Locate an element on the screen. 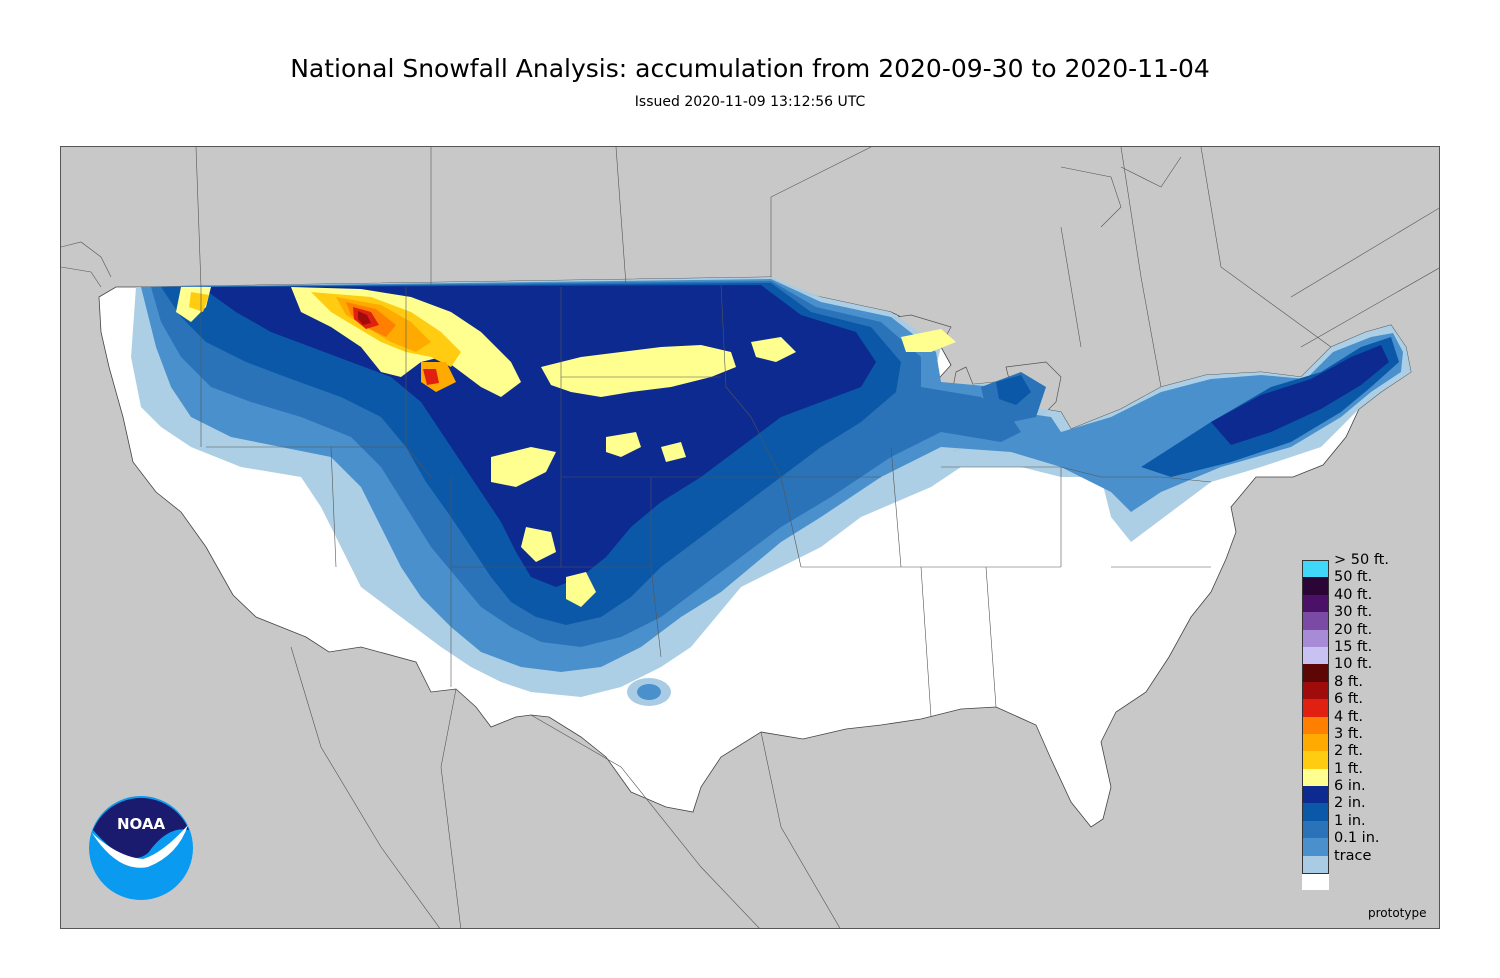 The width and height of the screenshot is (1500, 978). noaa-logo: NOAA is located at coordinates (141, 848).